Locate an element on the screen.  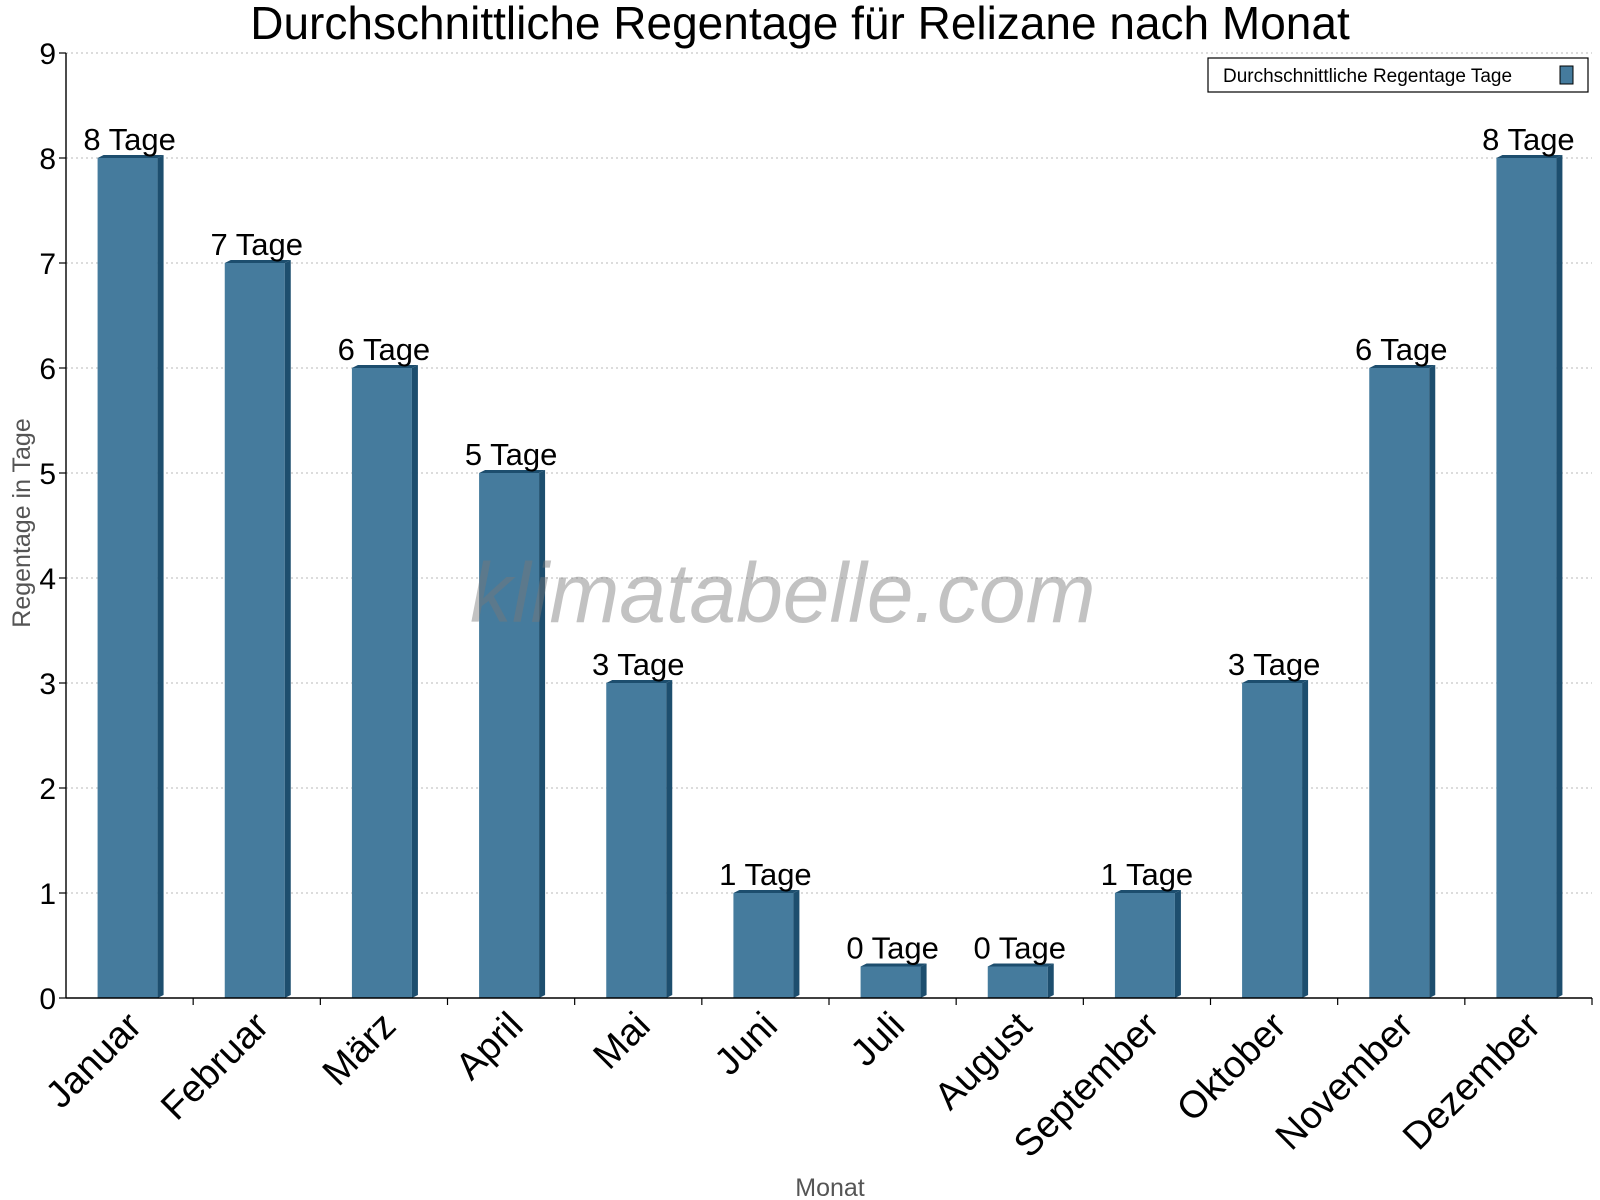
y-tick-label: 7 is located at coordinates (47, 264).